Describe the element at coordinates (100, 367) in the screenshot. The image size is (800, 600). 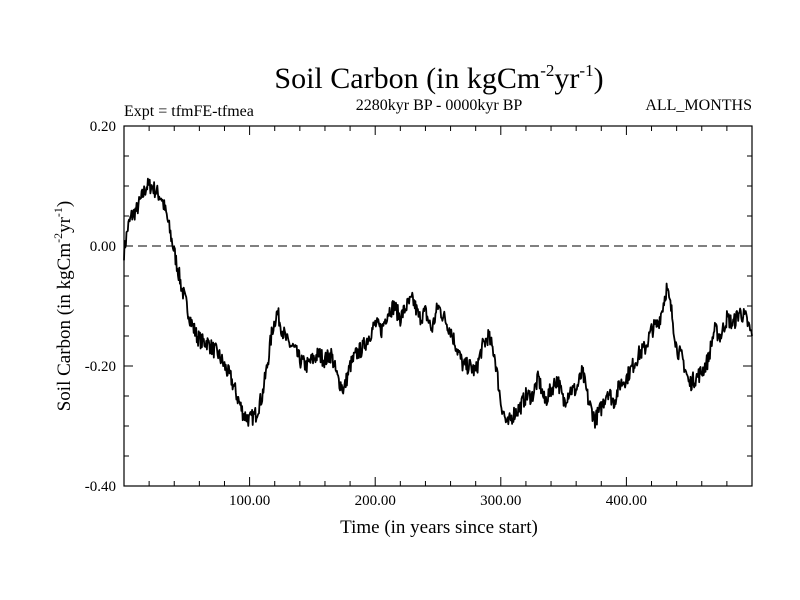
I see `y-tick-label: -0.20` at that location.